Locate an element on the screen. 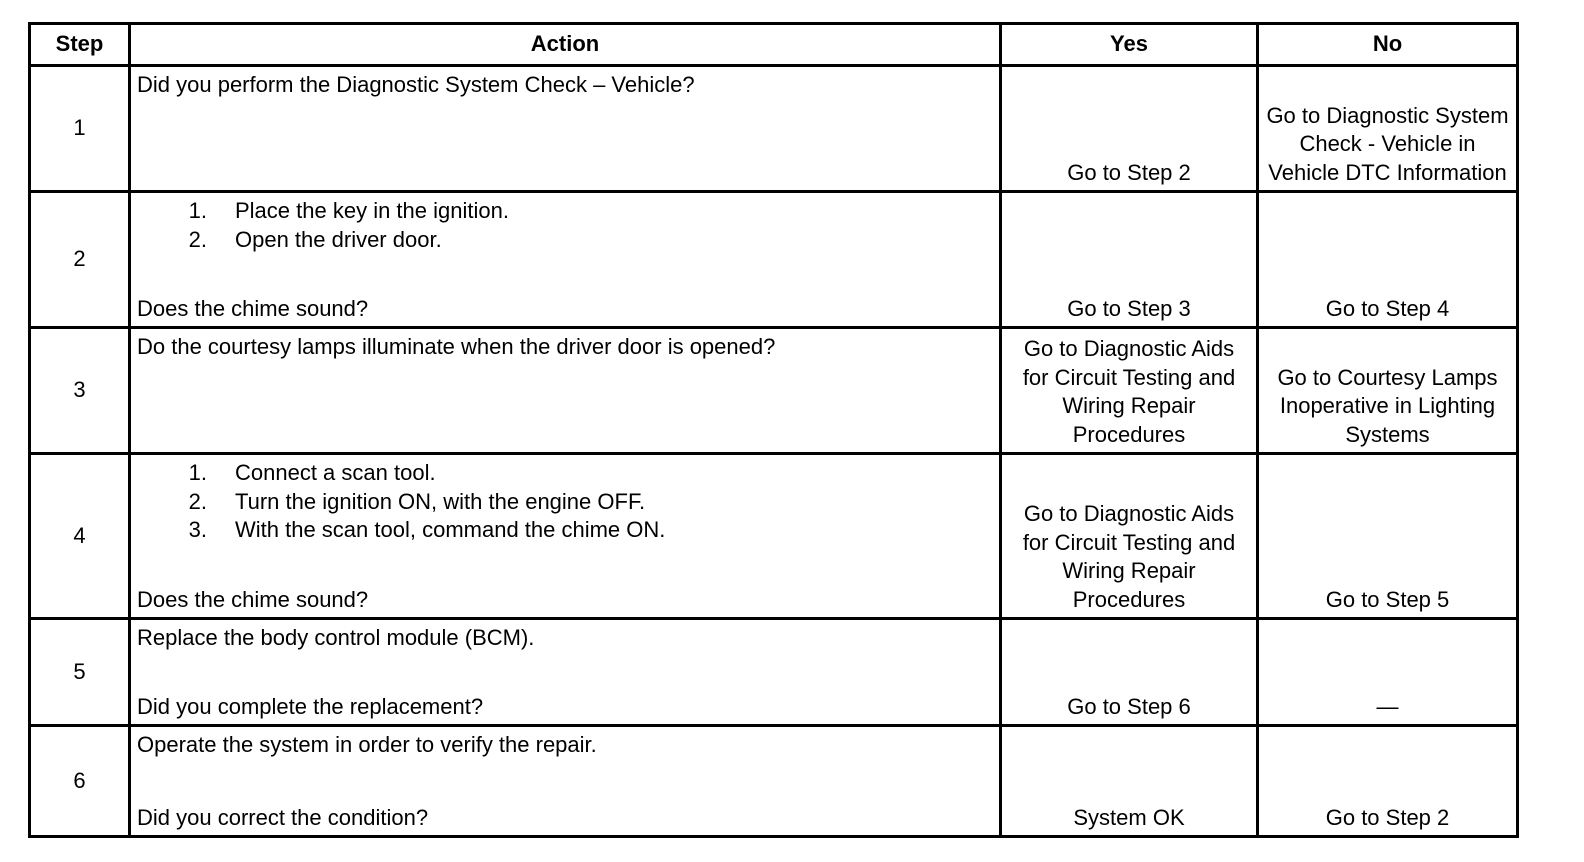 This screenshot has width=1584, height=862. action-question: Did you complete the replacement? is located at coordinates (310, 706).